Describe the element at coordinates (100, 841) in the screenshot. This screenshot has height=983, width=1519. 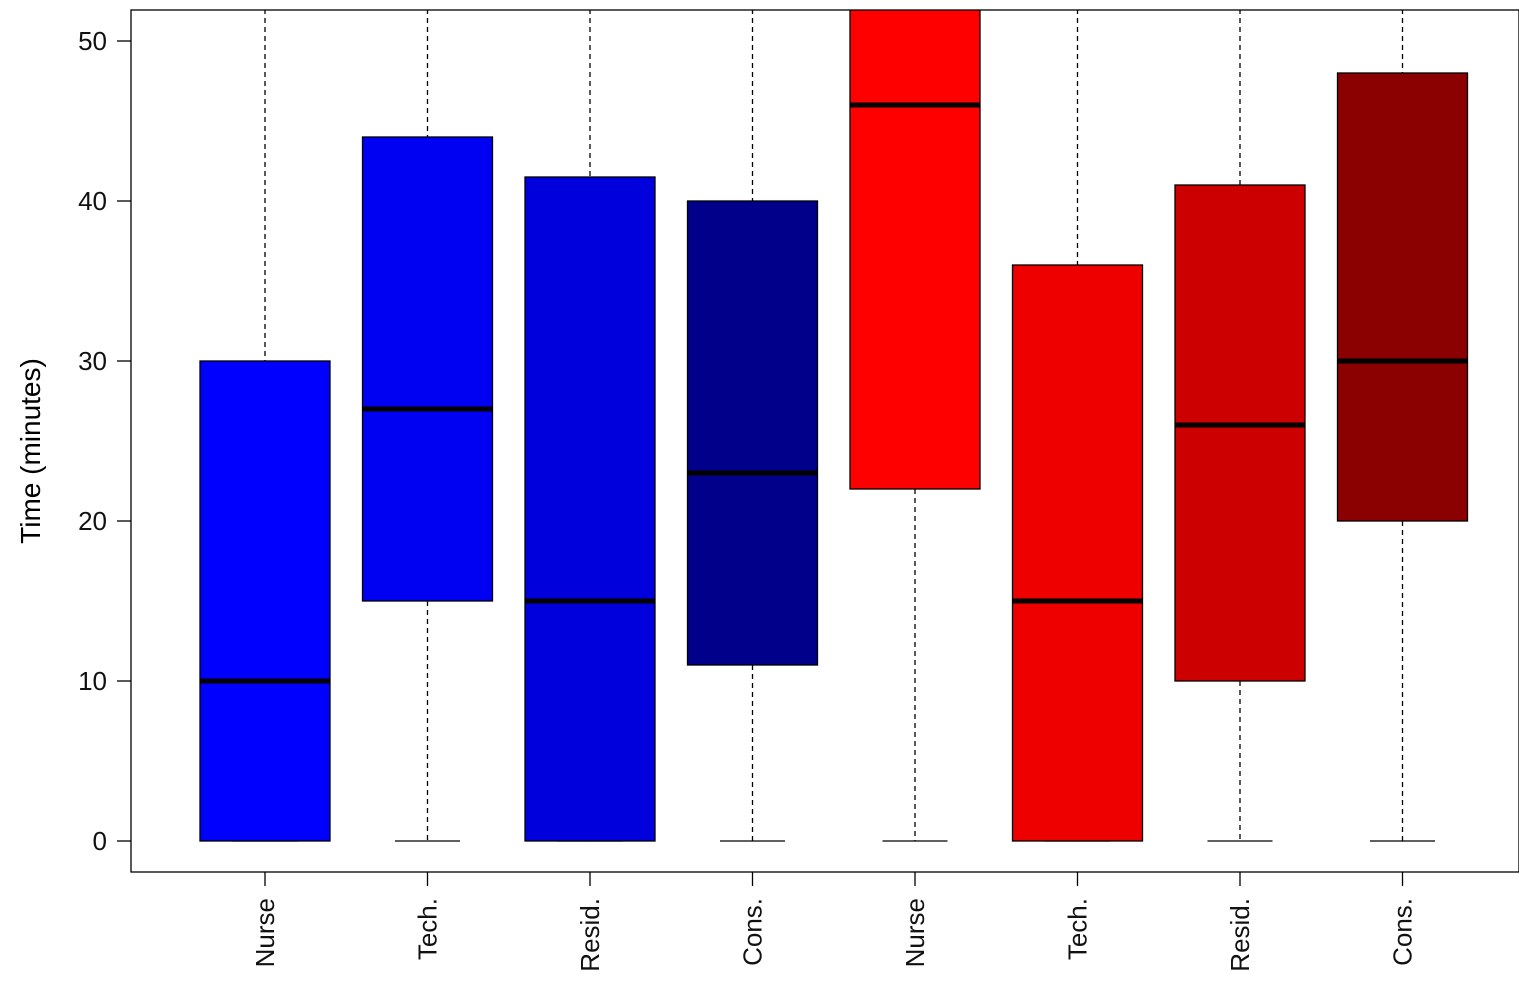
I see `y-tick-label: 0` at that location.